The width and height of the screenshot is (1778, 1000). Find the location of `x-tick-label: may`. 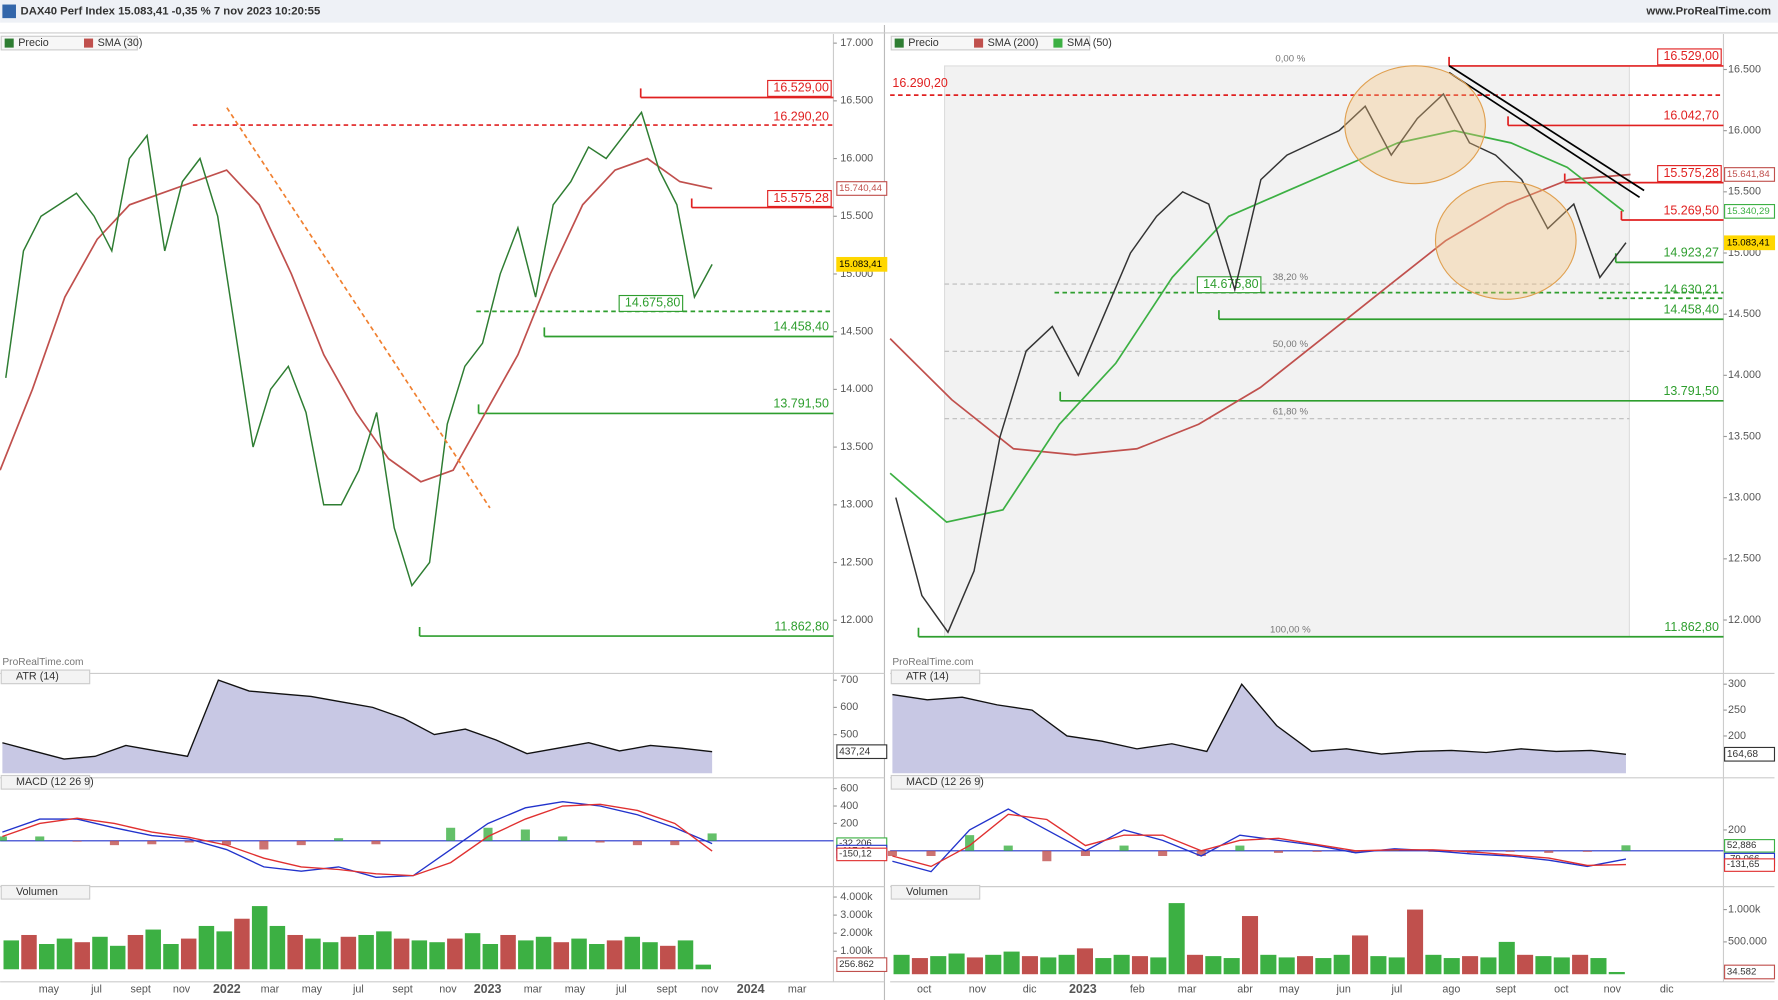

x-tick-label: may is located at coordinates (312, 990).